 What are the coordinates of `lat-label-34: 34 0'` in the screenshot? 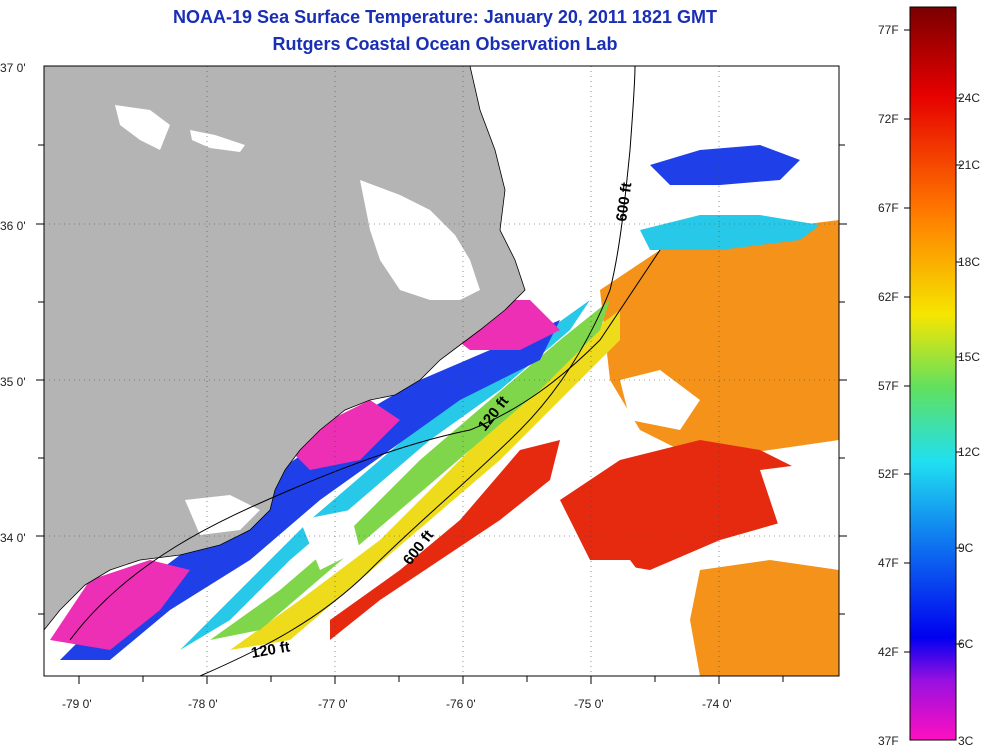 It's located at (13, 538).